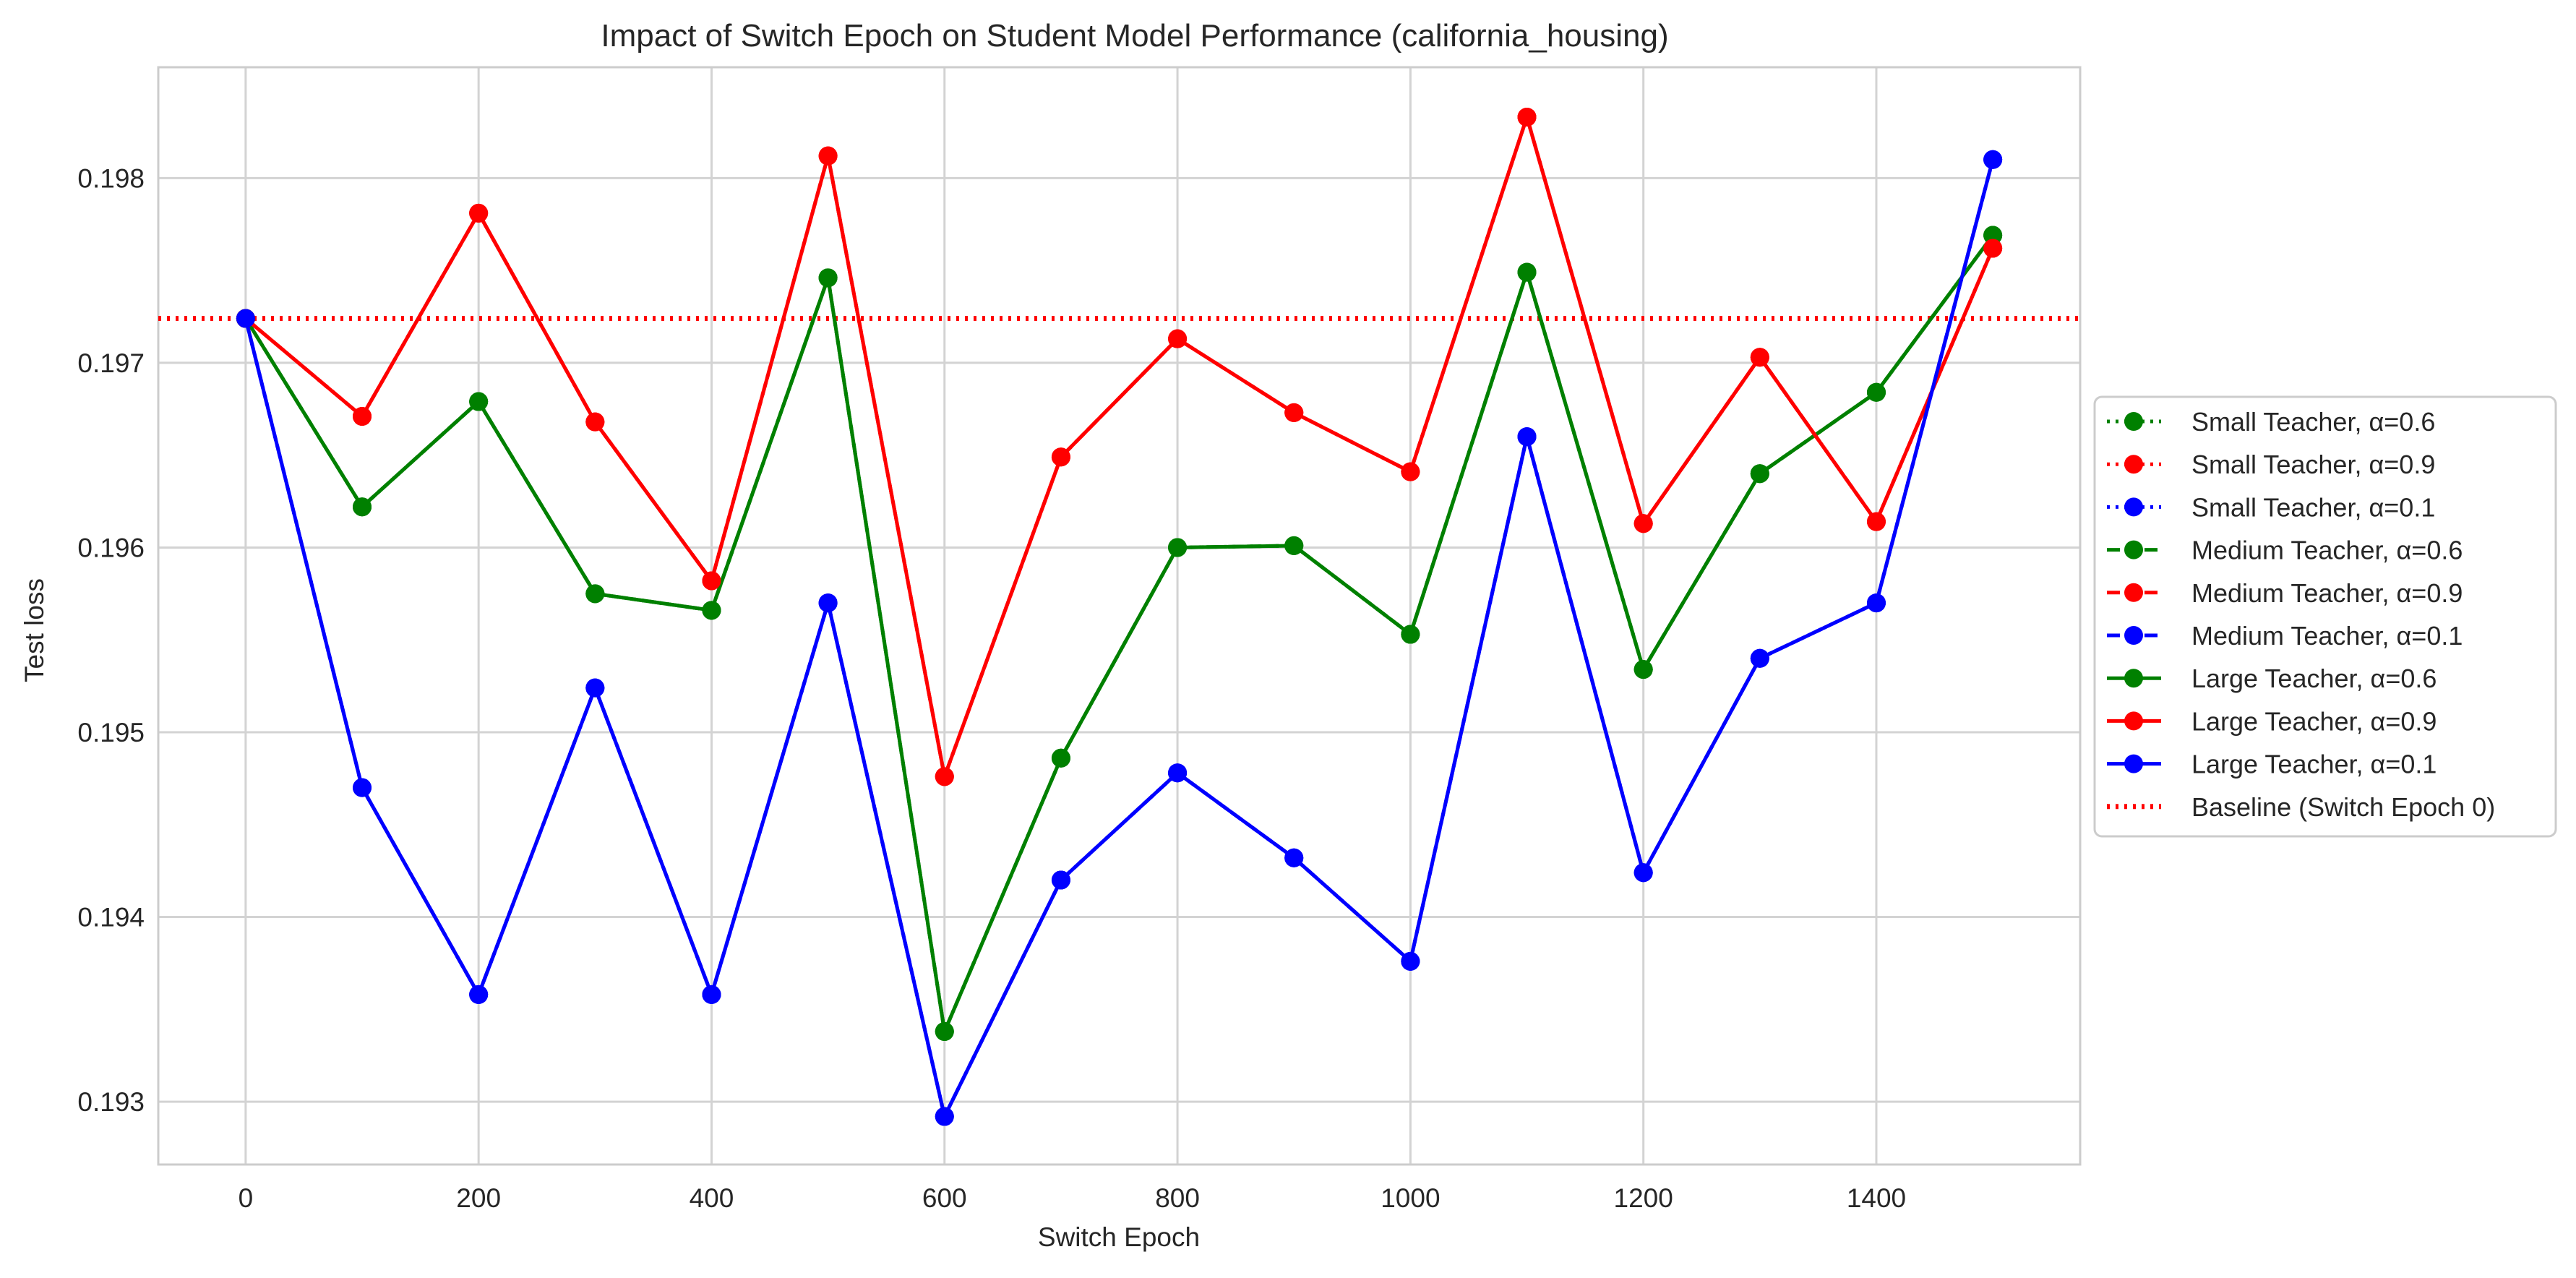 The image size is (2576, 1278). I want to click on legend-label: Baseline (Switch Epoch 0), so click(2343, 807).